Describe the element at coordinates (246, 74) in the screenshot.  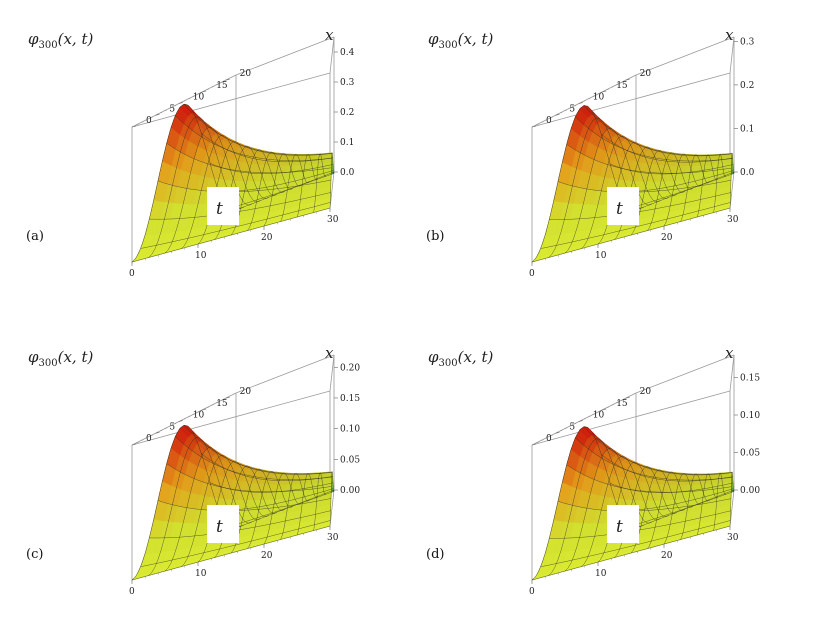
I see `x-tick-label: 20` at that location.